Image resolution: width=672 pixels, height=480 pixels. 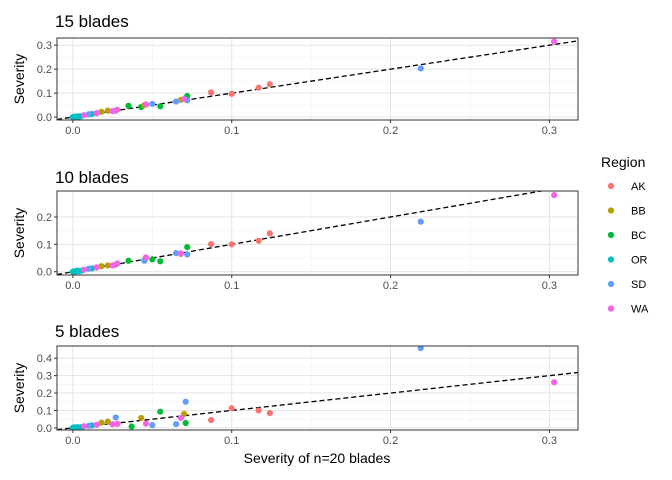 I want to click on legend-label: BC, so click(x=638, y=236).